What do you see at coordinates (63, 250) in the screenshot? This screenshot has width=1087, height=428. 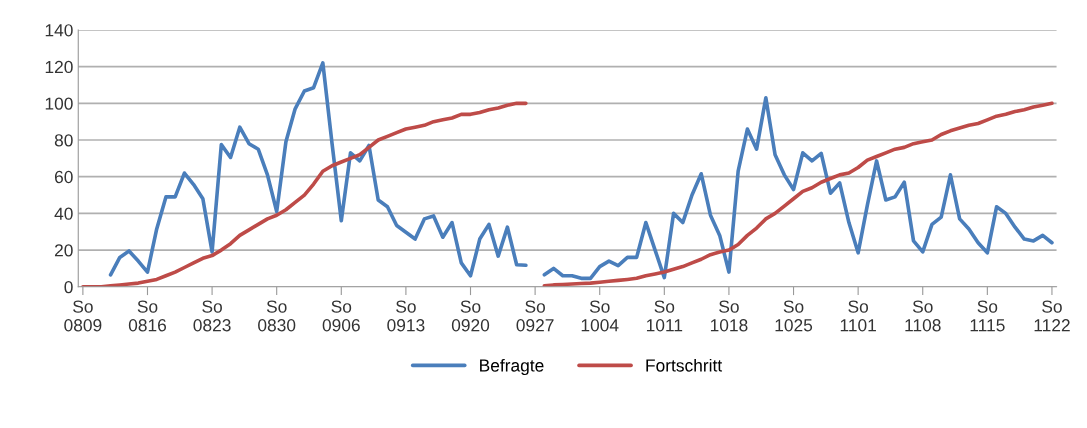 I see `y-tick-label: 20` at bounding box center [63, 250].